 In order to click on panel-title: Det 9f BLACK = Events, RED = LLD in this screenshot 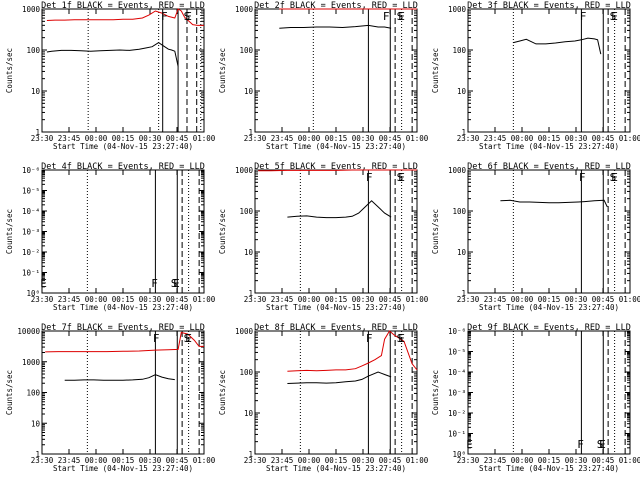, I will do `click(549, 328)`.